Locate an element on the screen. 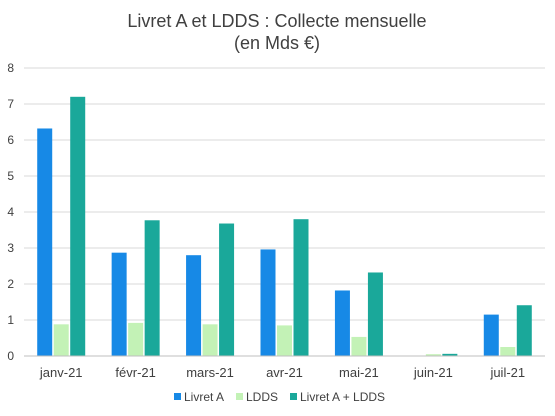 This screenshot has height=416, width=555. legend-label: Livret A is located at coordinates (204, 397).